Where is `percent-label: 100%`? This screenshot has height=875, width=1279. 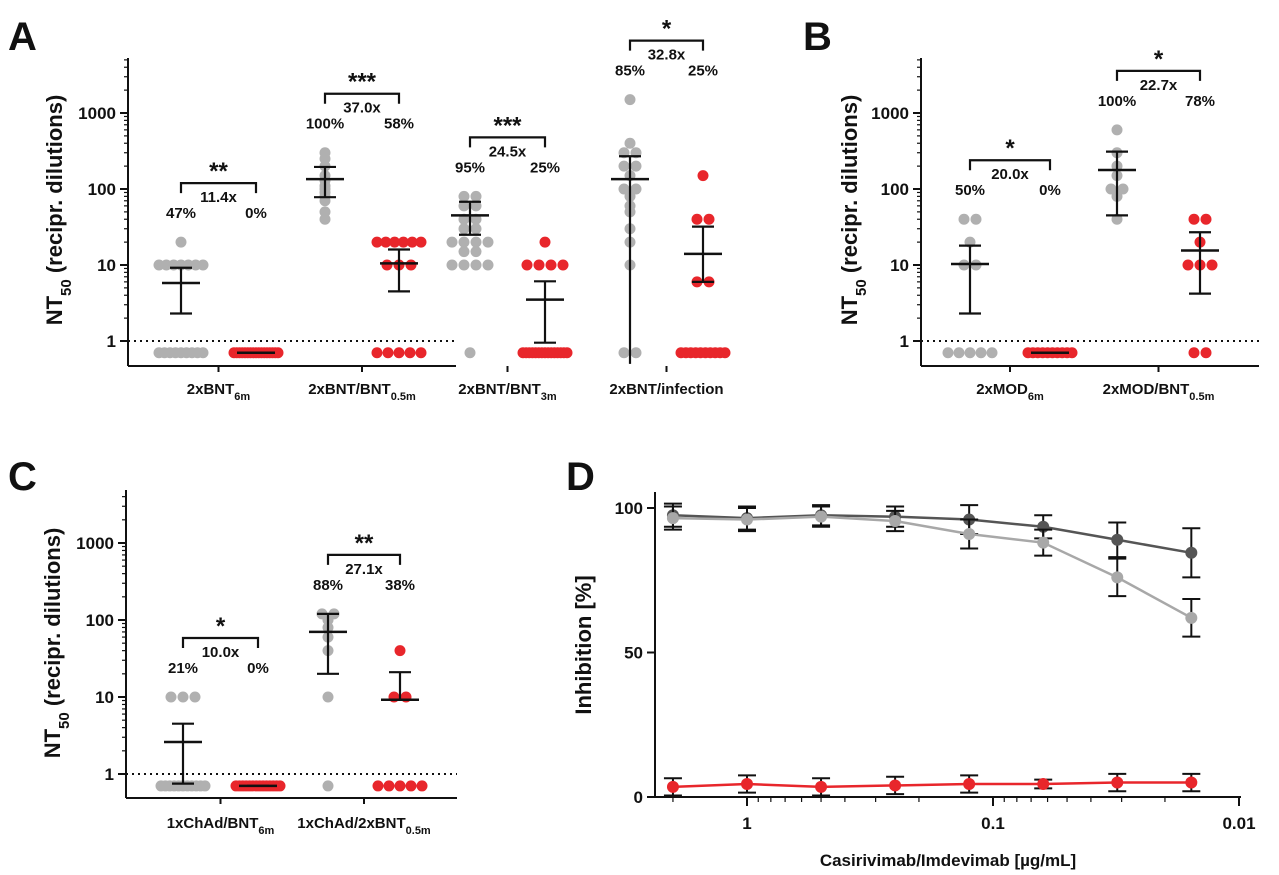
percent-label: 100% is located at coordinates (1117, 101).